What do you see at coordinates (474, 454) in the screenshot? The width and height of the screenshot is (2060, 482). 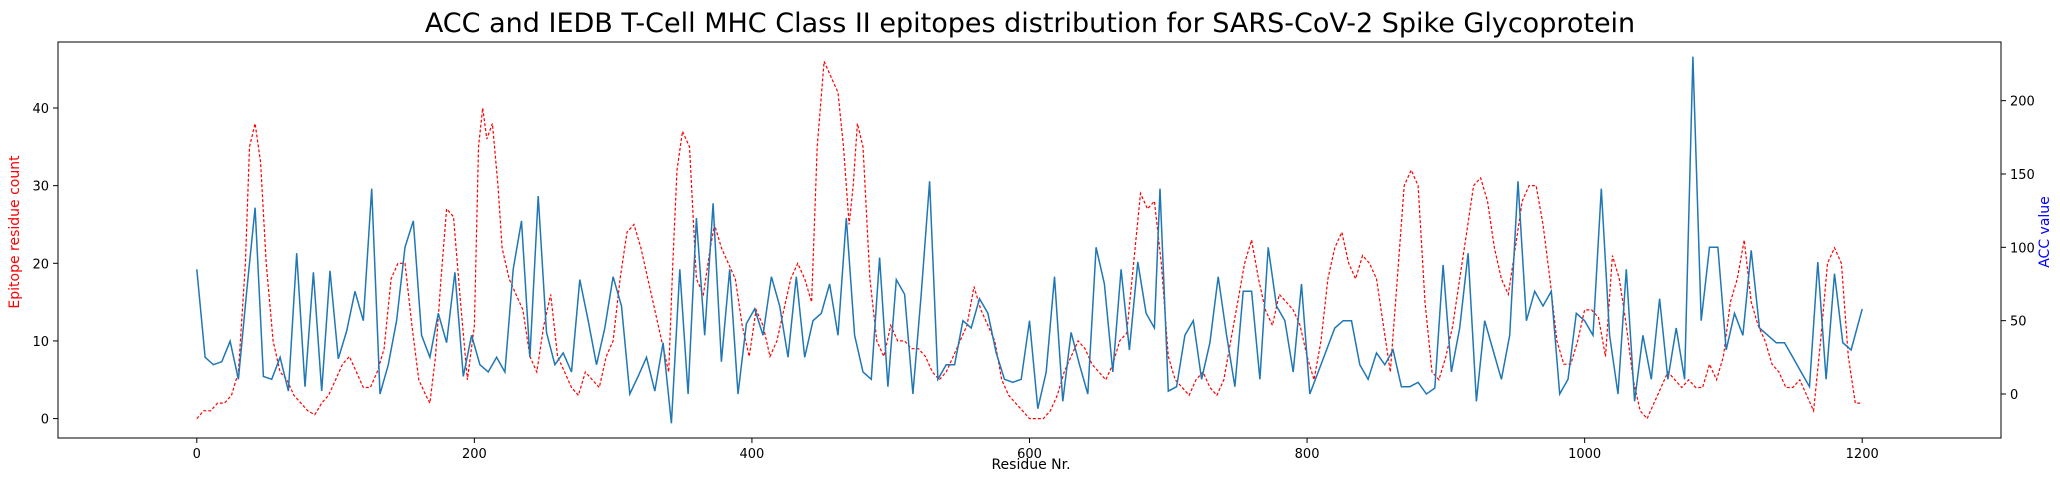 I see `x-tick-label: 200` at bounding box center [474, 454].